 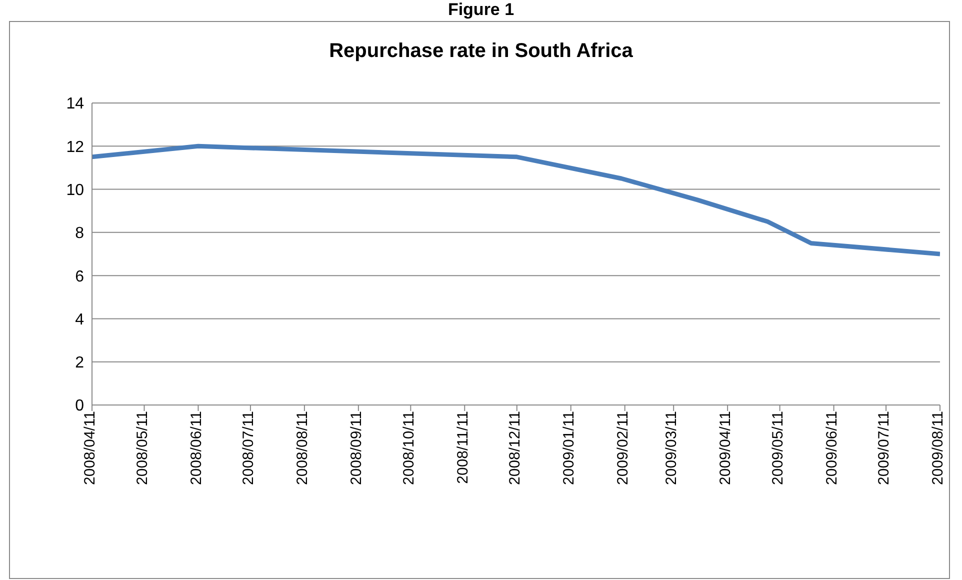 I want to click on x-tick-label: 2009/04/11, so click(x=725, y=448).